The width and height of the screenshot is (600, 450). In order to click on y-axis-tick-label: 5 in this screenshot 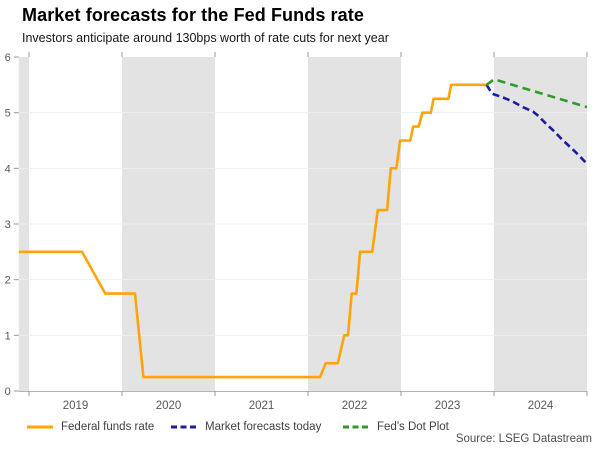, I will do `click(8, 114)`.